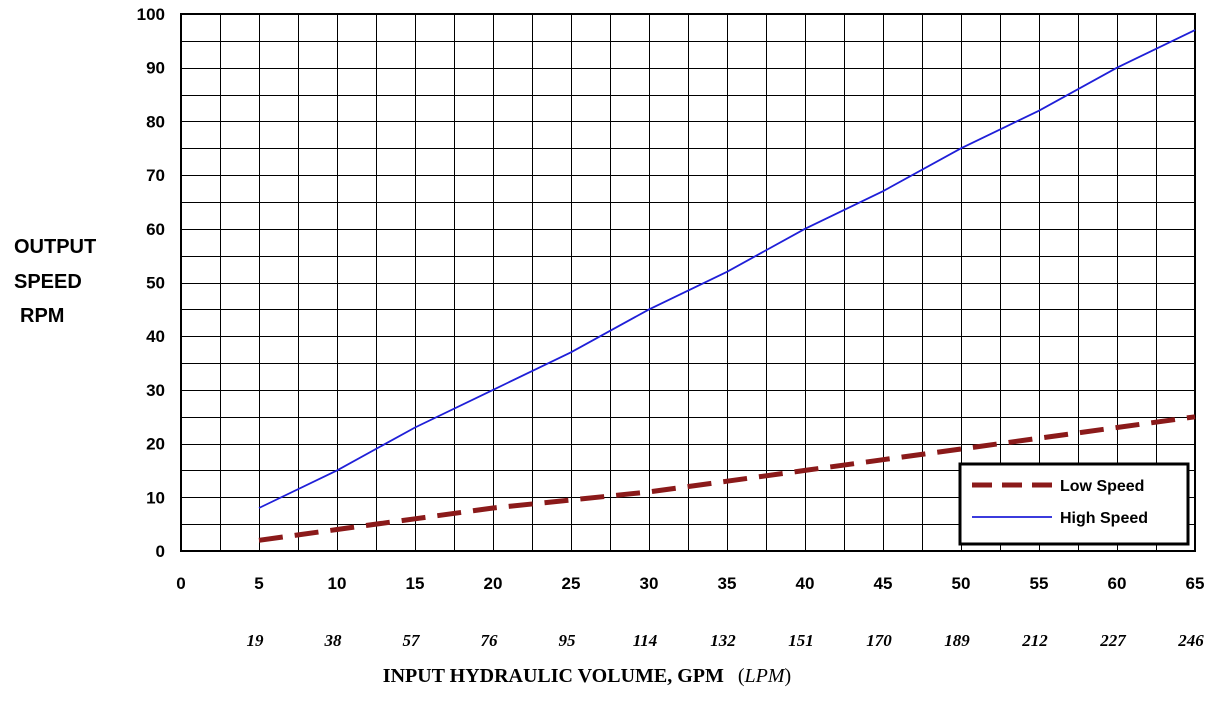 The image size is (1214, 710). What do you see at coordinates (727, 478) in the screenshot?
I see `series-line-low-speed` at bounding box center [727, 478].